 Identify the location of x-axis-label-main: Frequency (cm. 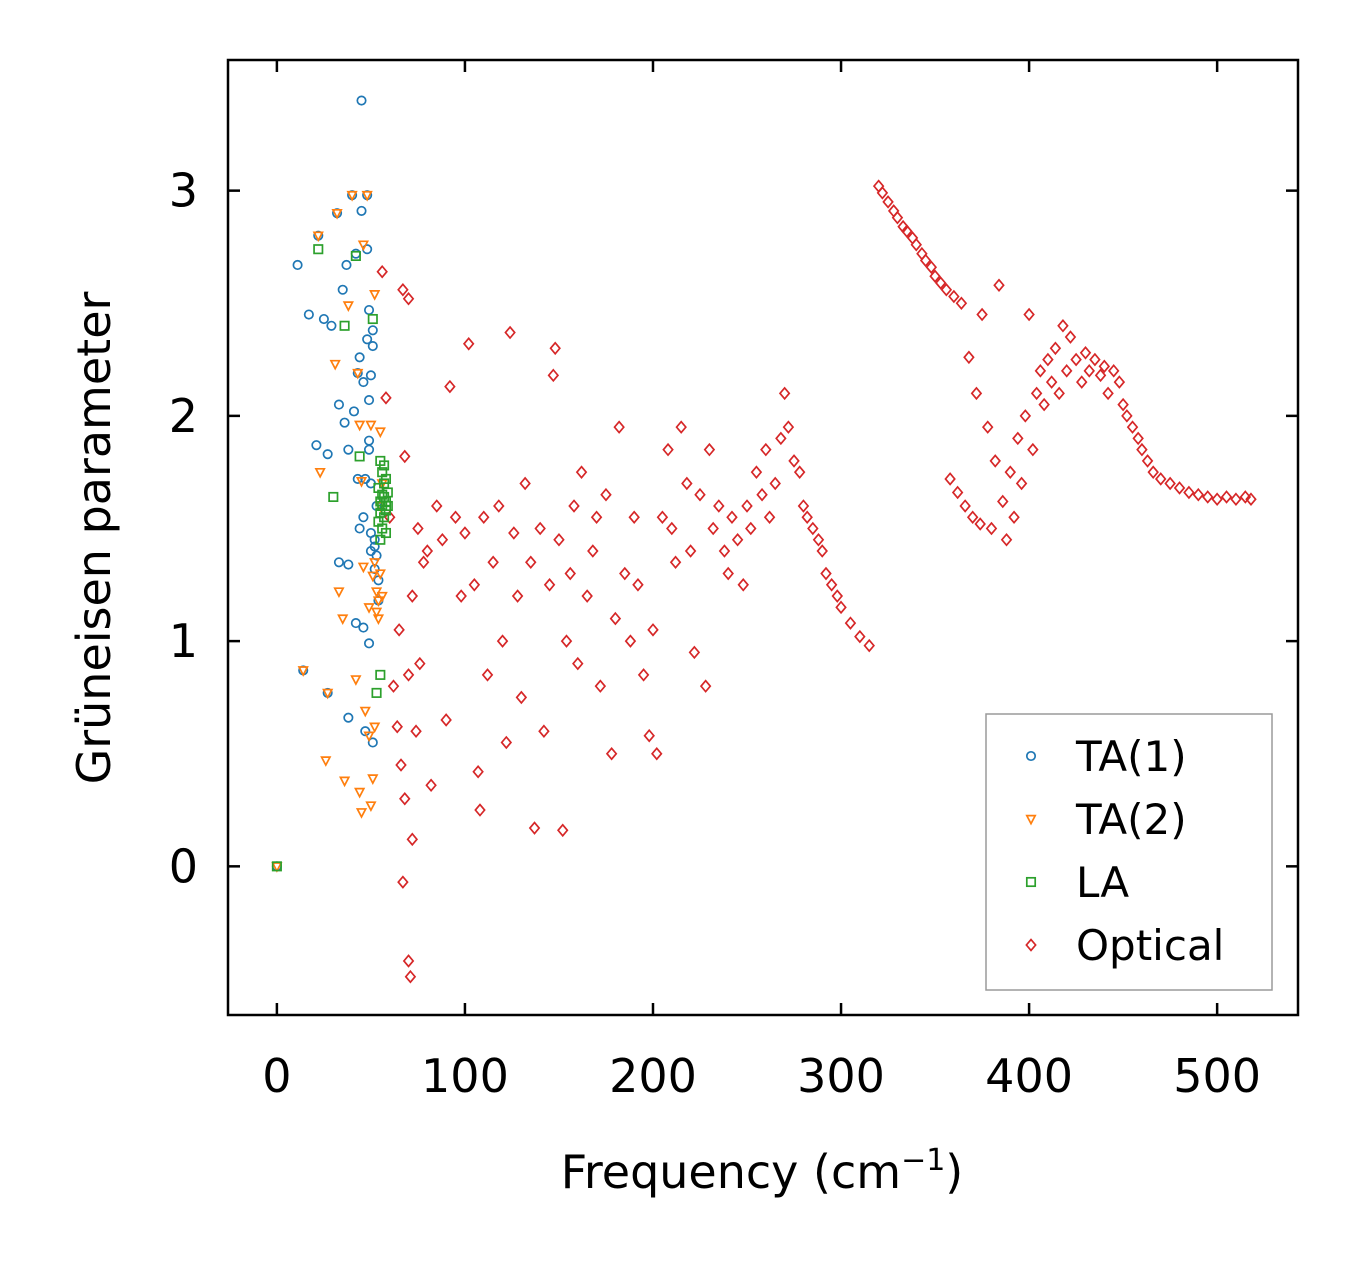
(731, 1172).